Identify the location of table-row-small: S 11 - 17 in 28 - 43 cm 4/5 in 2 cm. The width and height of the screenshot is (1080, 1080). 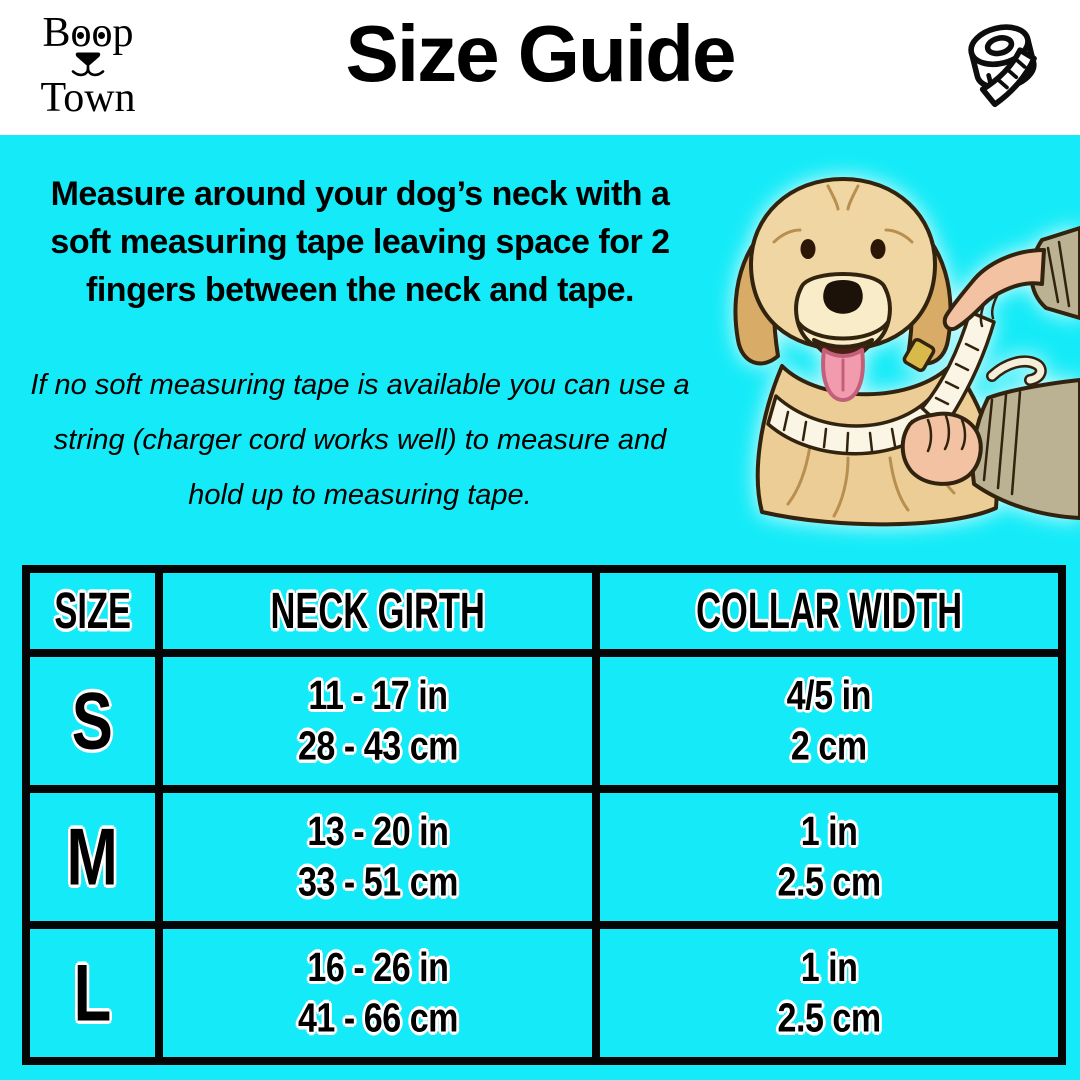
(544, 721).